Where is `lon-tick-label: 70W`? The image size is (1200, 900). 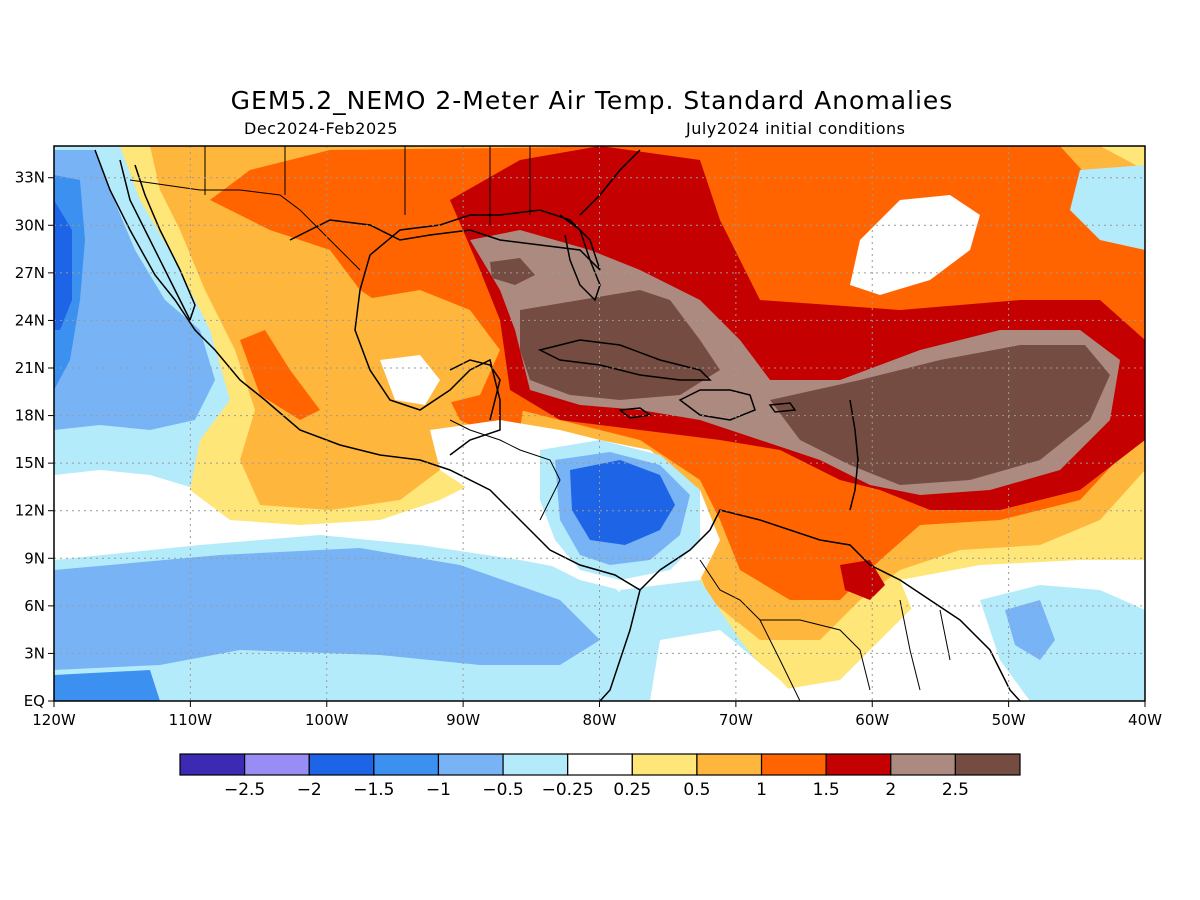 lon-tick-label: 70W is located at coordinates (736, 720).